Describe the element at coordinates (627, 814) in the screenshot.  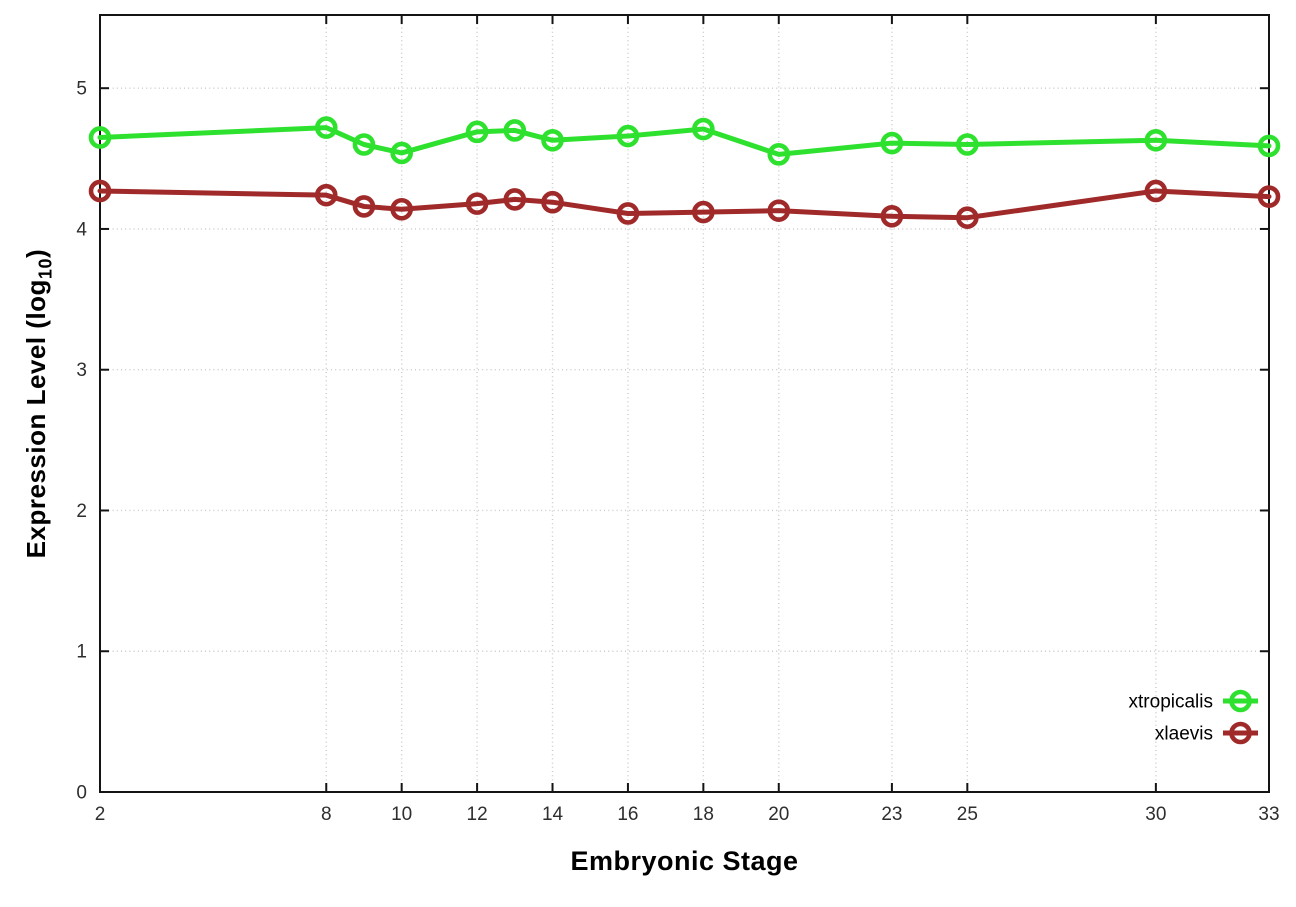
I see `x-tick-label: 16` at that location.